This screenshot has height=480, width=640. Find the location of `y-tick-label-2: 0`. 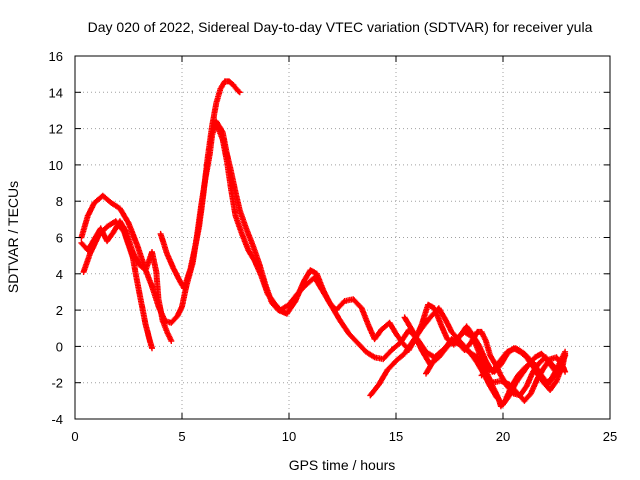

y-tick-label-2: 0 is located at coordinates (59, 346).